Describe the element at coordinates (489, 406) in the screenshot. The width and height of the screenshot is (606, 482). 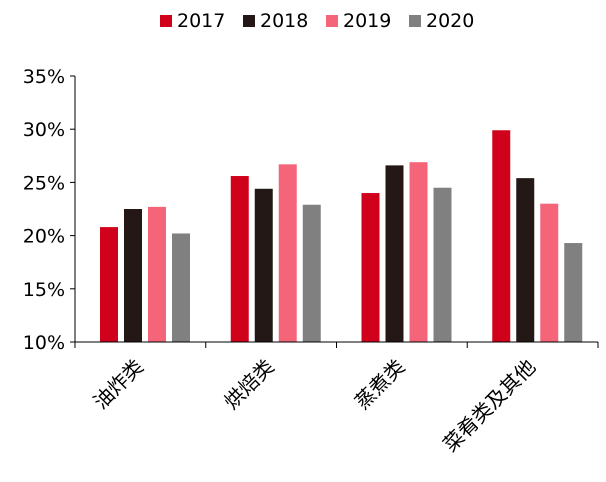
I see `x-tick-label: 菜肴类及其他` at that location.